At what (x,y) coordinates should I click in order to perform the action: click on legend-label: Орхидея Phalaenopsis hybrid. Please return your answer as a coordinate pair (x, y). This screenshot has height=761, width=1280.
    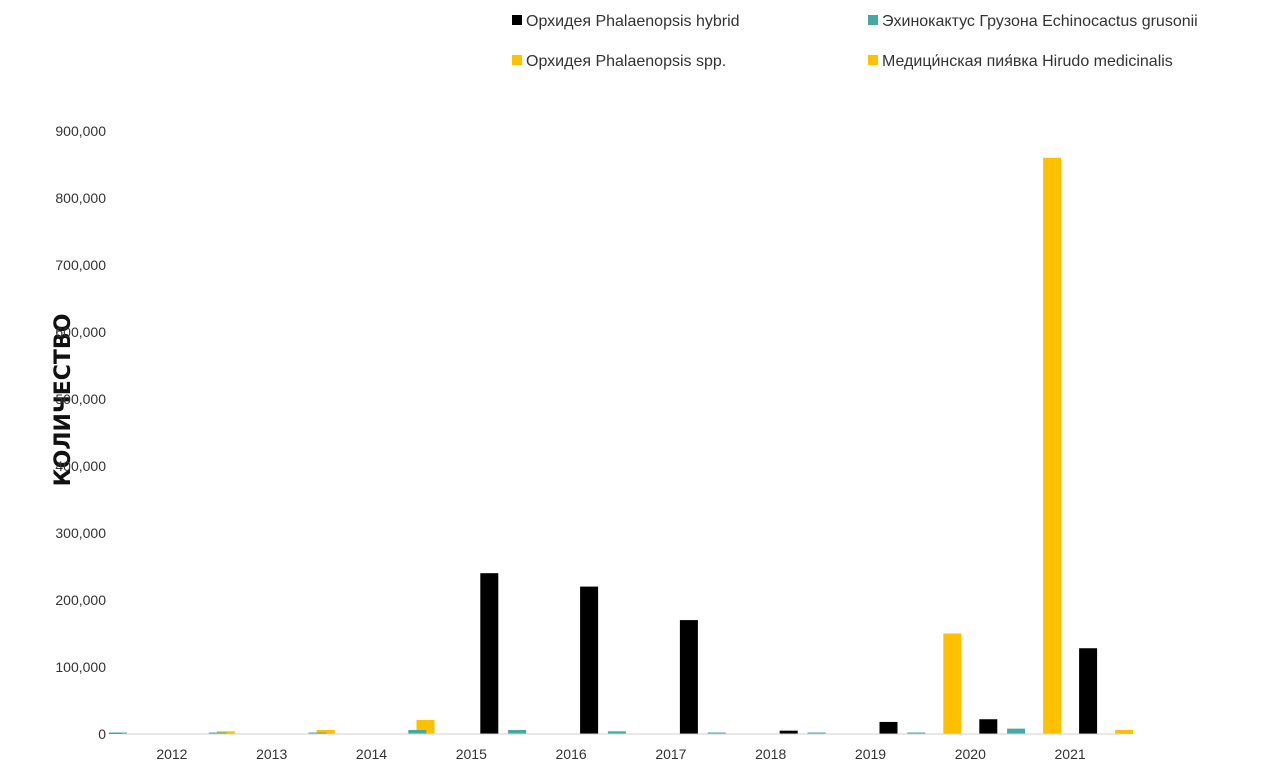
    Looking at the image, I should click on (633, 21).